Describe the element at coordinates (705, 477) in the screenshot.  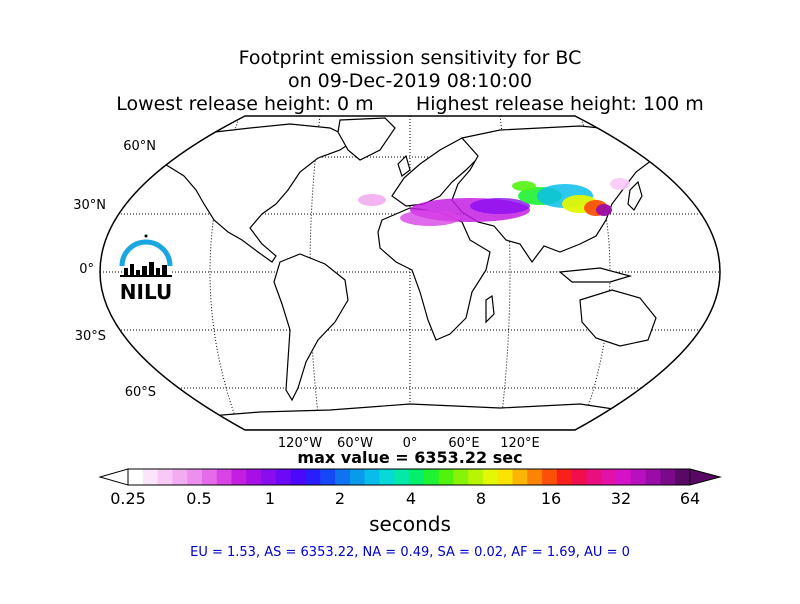
I see `colorbar-max-extension` at that location.